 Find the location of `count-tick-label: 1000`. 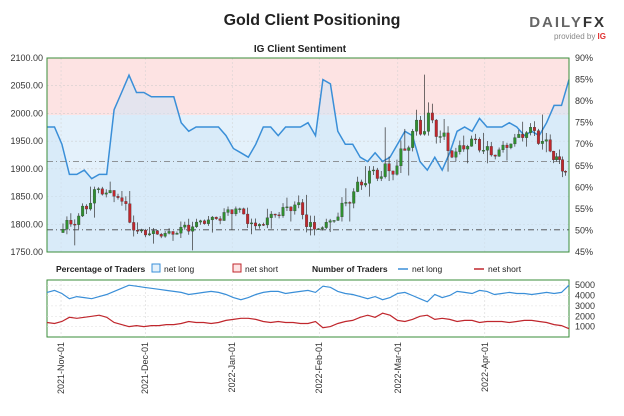

count-tick-label: 1000 is located at coordinates (585, 327).